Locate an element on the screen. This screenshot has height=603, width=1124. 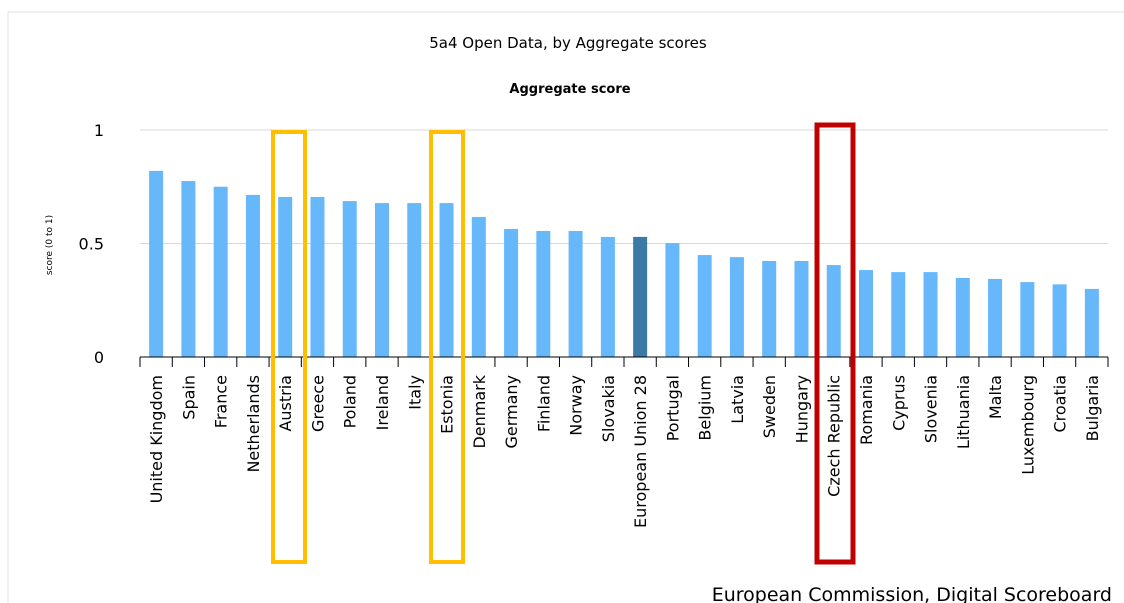
source: European Commission, Digital Scoreboard is located at coordinates (912, 593).